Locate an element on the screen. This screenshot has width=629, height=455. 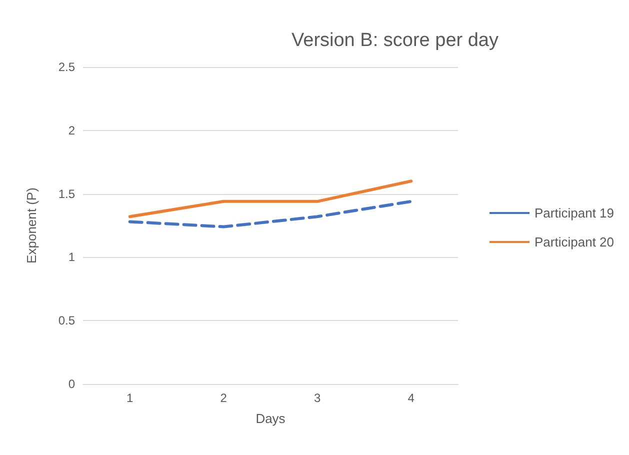
legend-label: Participant 20 is located at coordinates (574, 242).